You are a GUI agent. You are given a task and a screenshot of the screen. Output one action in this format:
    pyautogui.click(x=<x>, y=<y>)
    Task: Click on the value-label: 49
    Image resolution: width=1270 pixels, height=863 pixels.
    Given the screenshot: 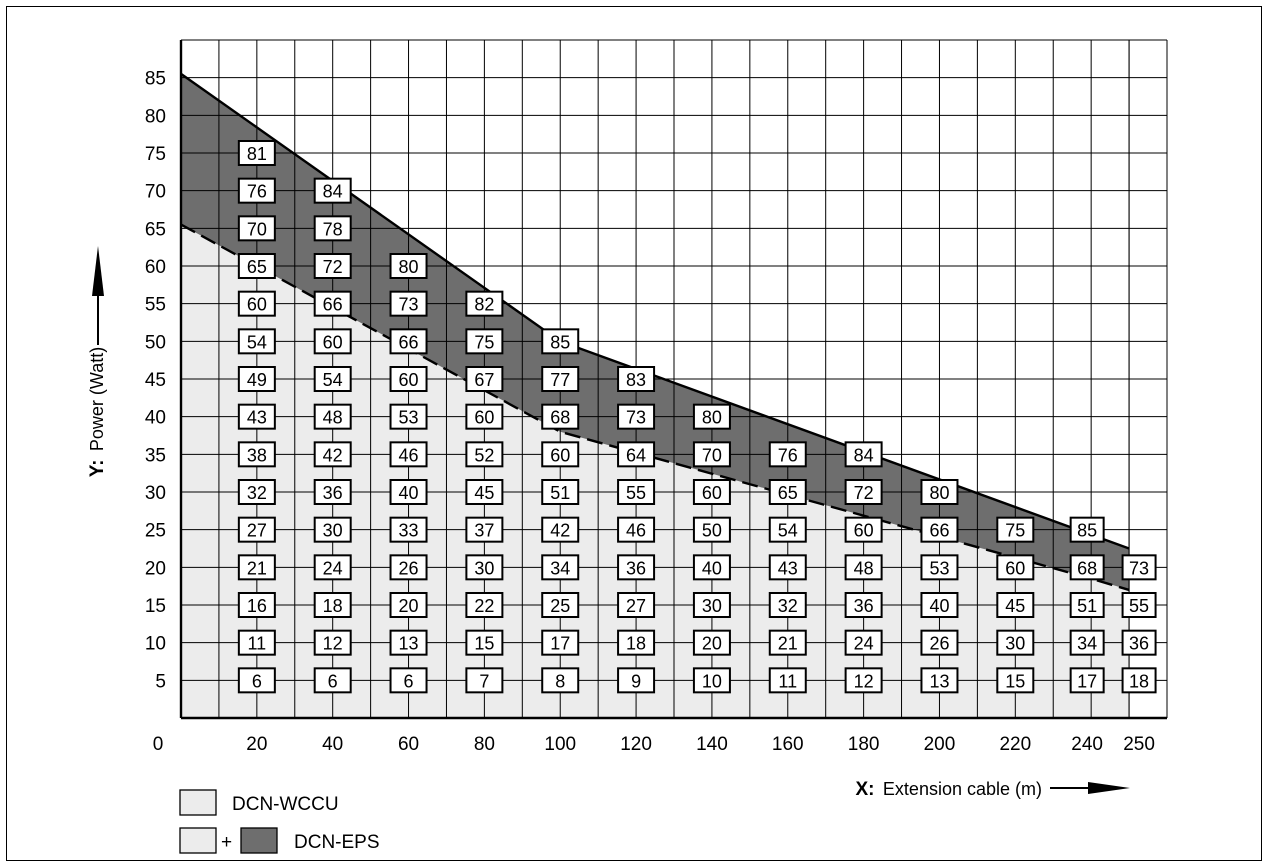 What is the action you would take?
    pyautogui.click(x=257, y=380)
    